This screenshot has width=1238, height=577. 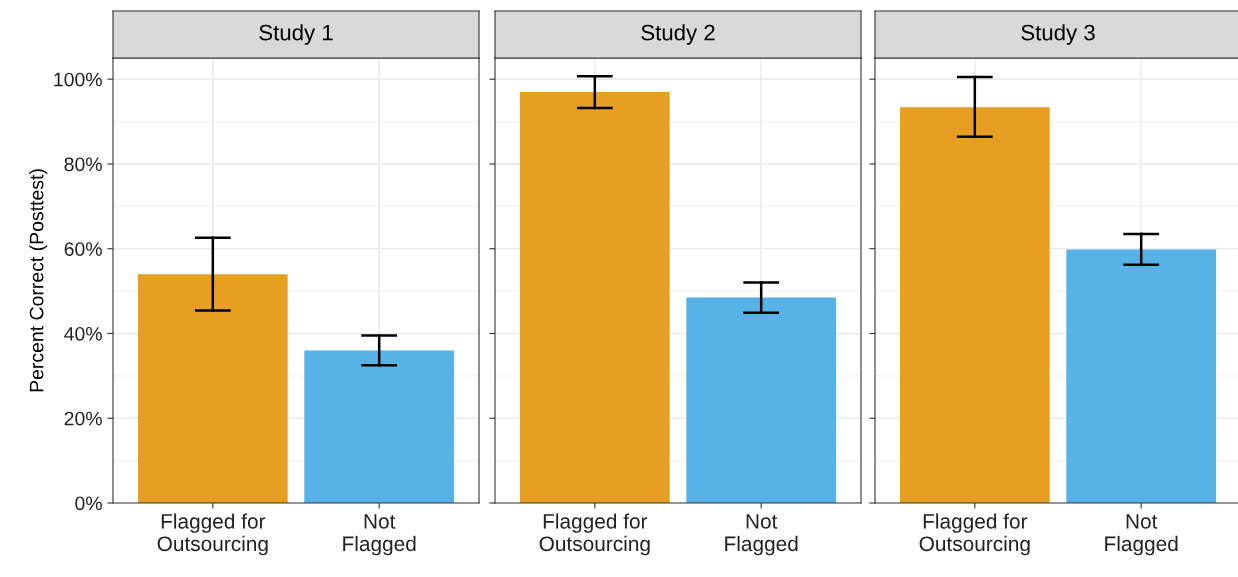 What do you see at coordinates (678, 34) in the screenshot?
I see `chart-title: Study 2` at bounding box center [678, 34].